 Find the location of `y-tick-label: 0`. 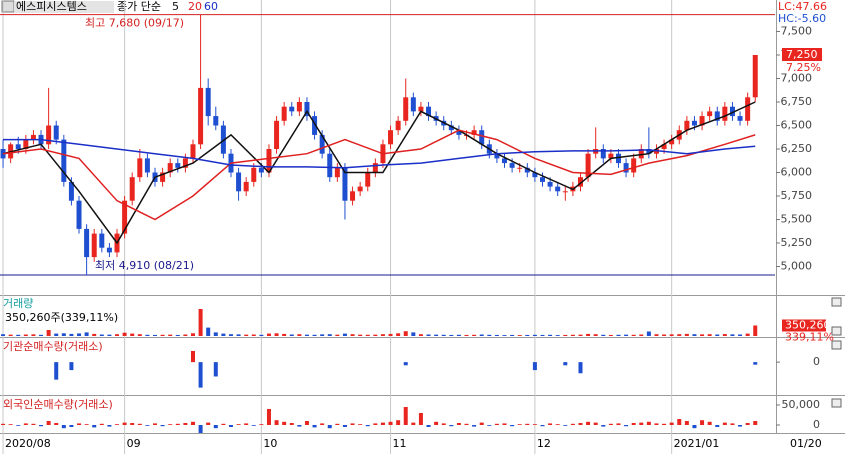

y-tick-label: 0 is located at coordinates (816, 361).